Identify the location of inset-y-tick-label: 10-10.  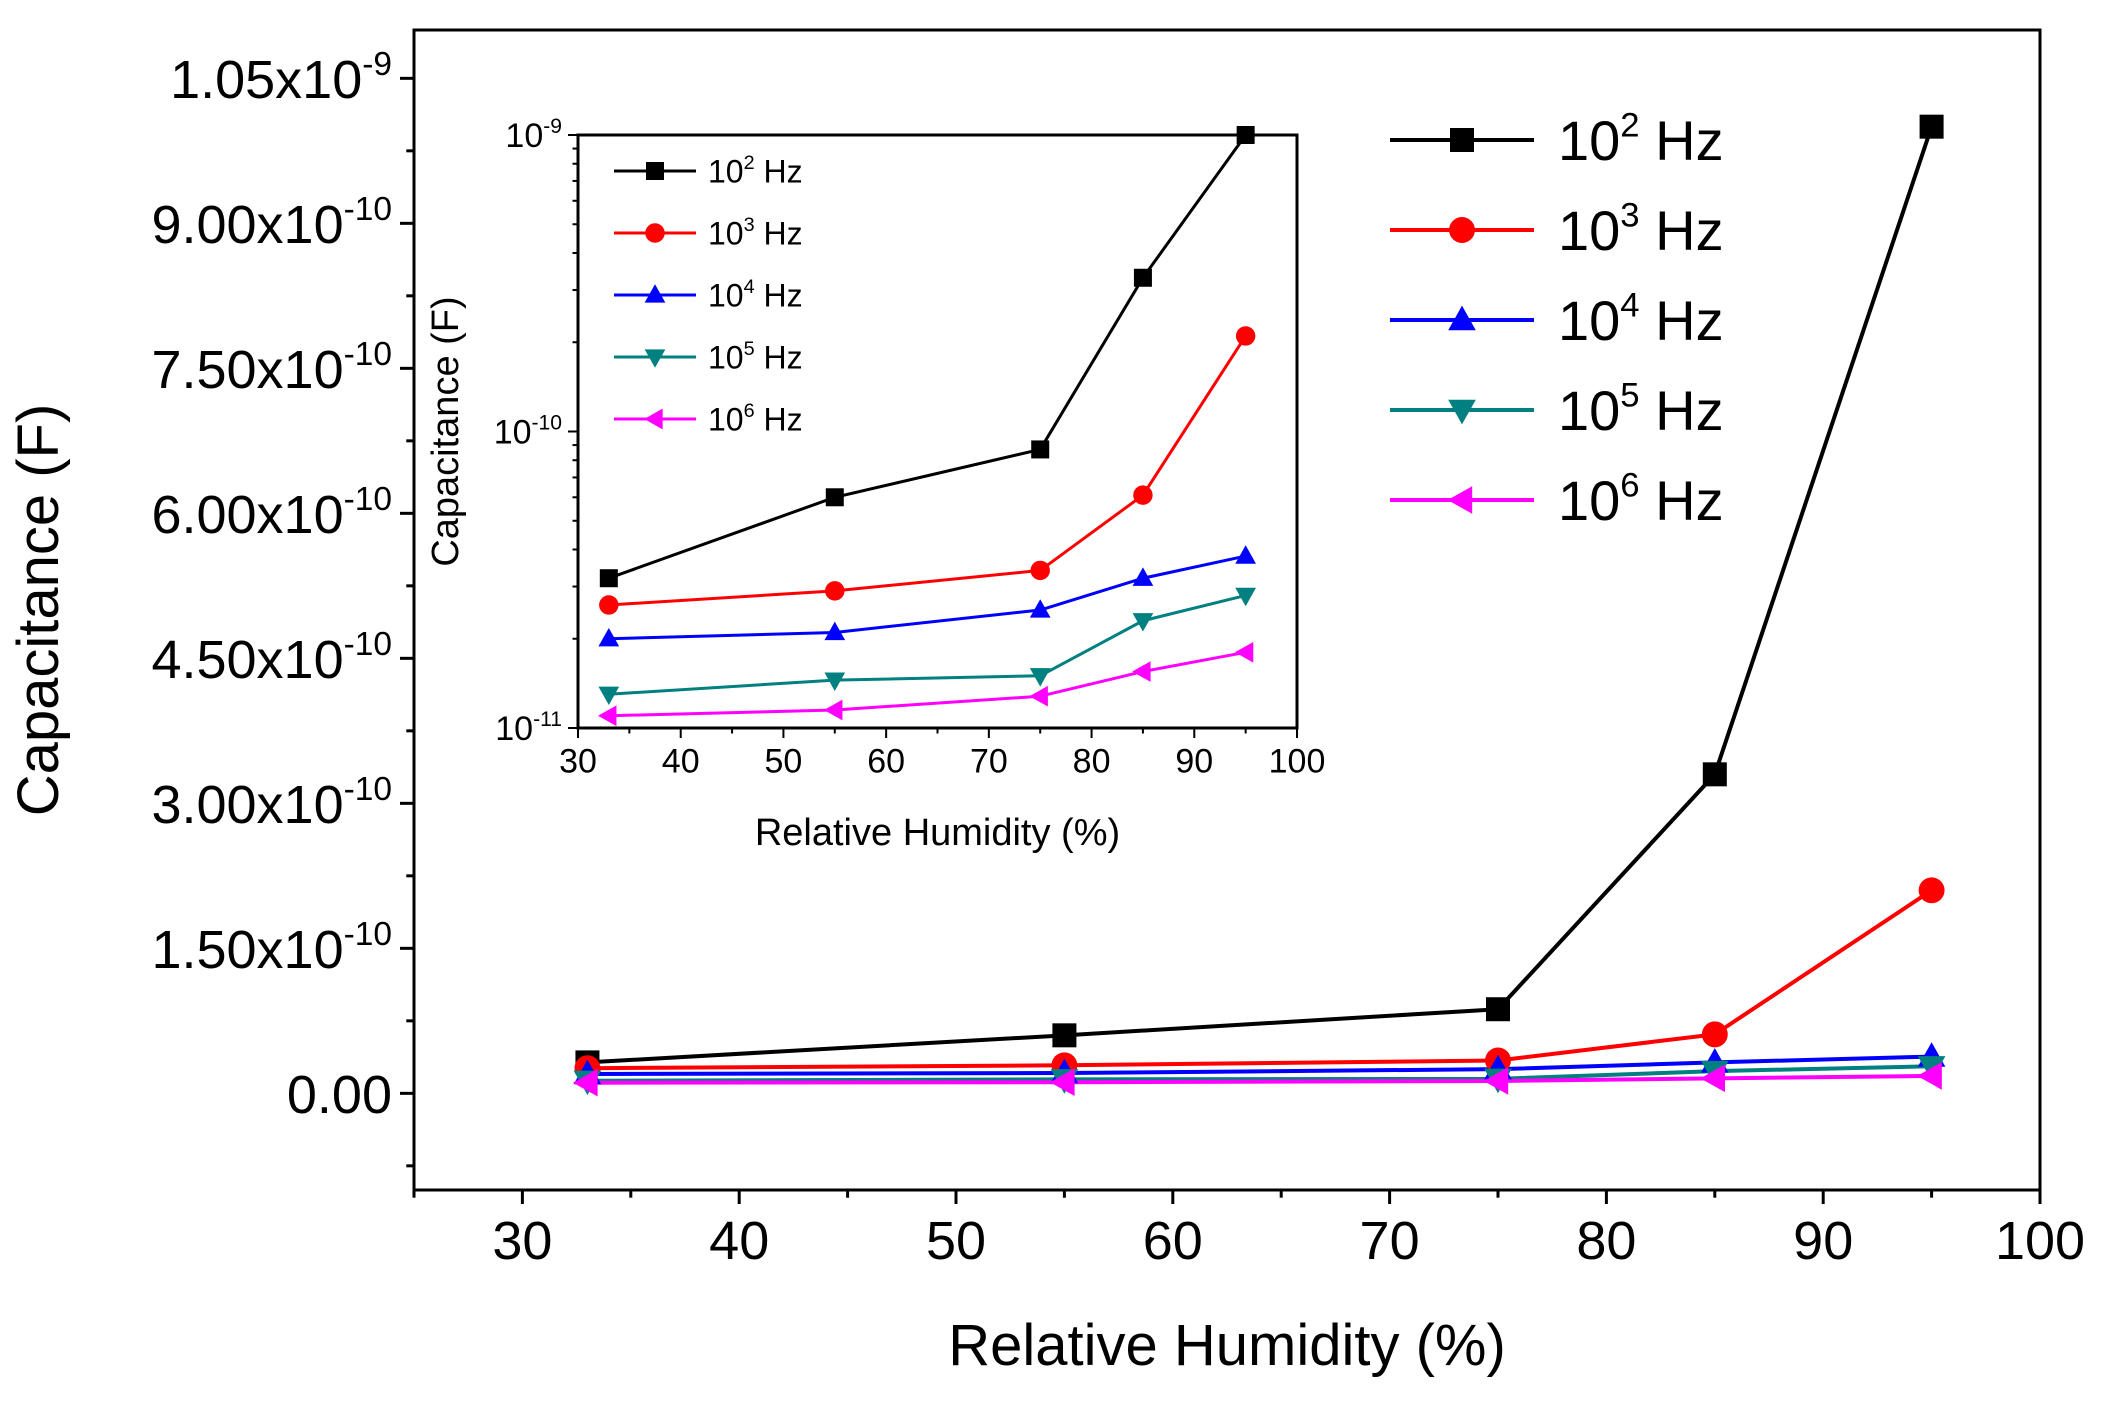
(528, 431).